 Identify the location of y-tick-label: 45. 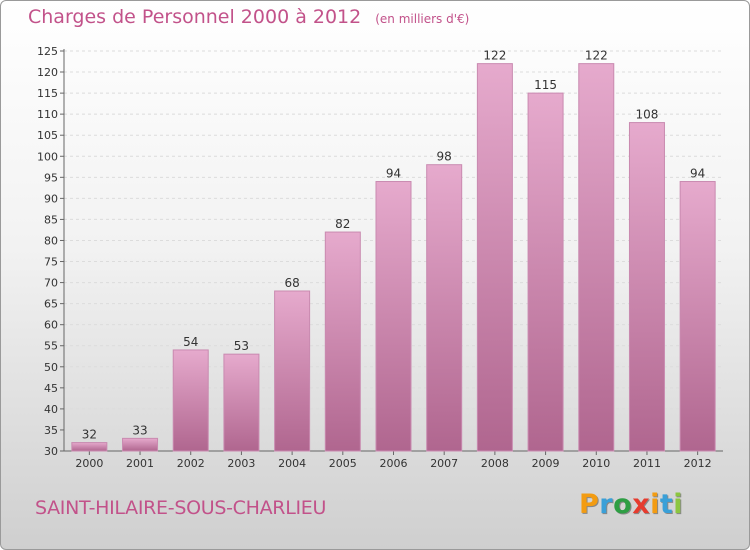
(51, 388).